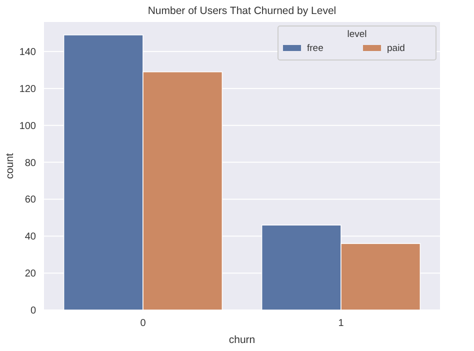 The image size is (474, 351). What do you see at coordinates (10, 166) in the screenshot?
I see `y-axis-title: count` at bounding box center [10, 166].